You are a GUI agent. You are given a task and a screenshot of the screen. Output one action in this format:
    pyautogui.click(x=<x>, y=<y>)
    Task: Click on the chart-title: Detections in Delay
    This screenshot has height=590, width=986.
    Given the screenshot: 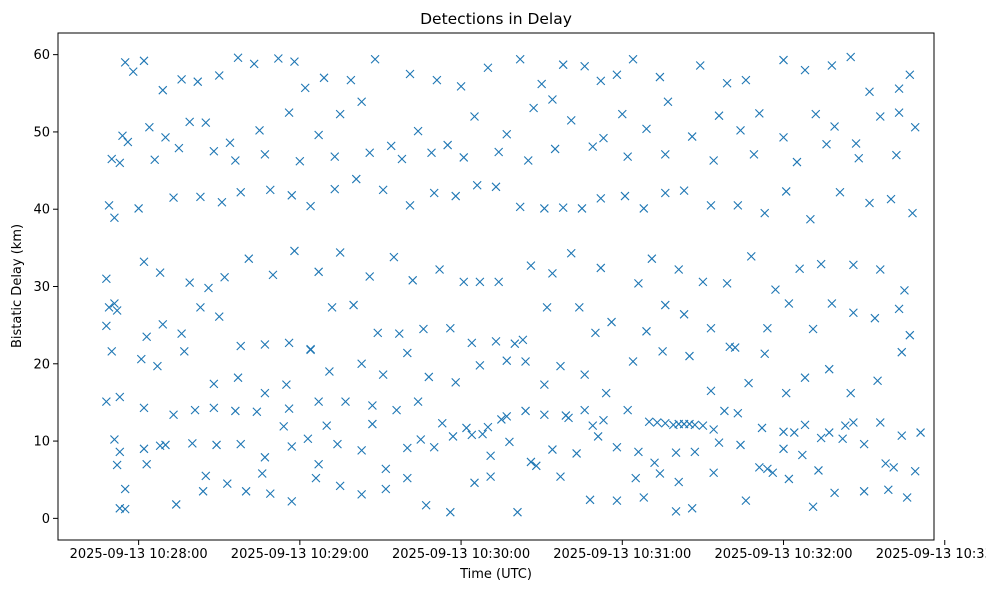 What is the action you would take?
    pyautogui.click(x=496, y=19)
    